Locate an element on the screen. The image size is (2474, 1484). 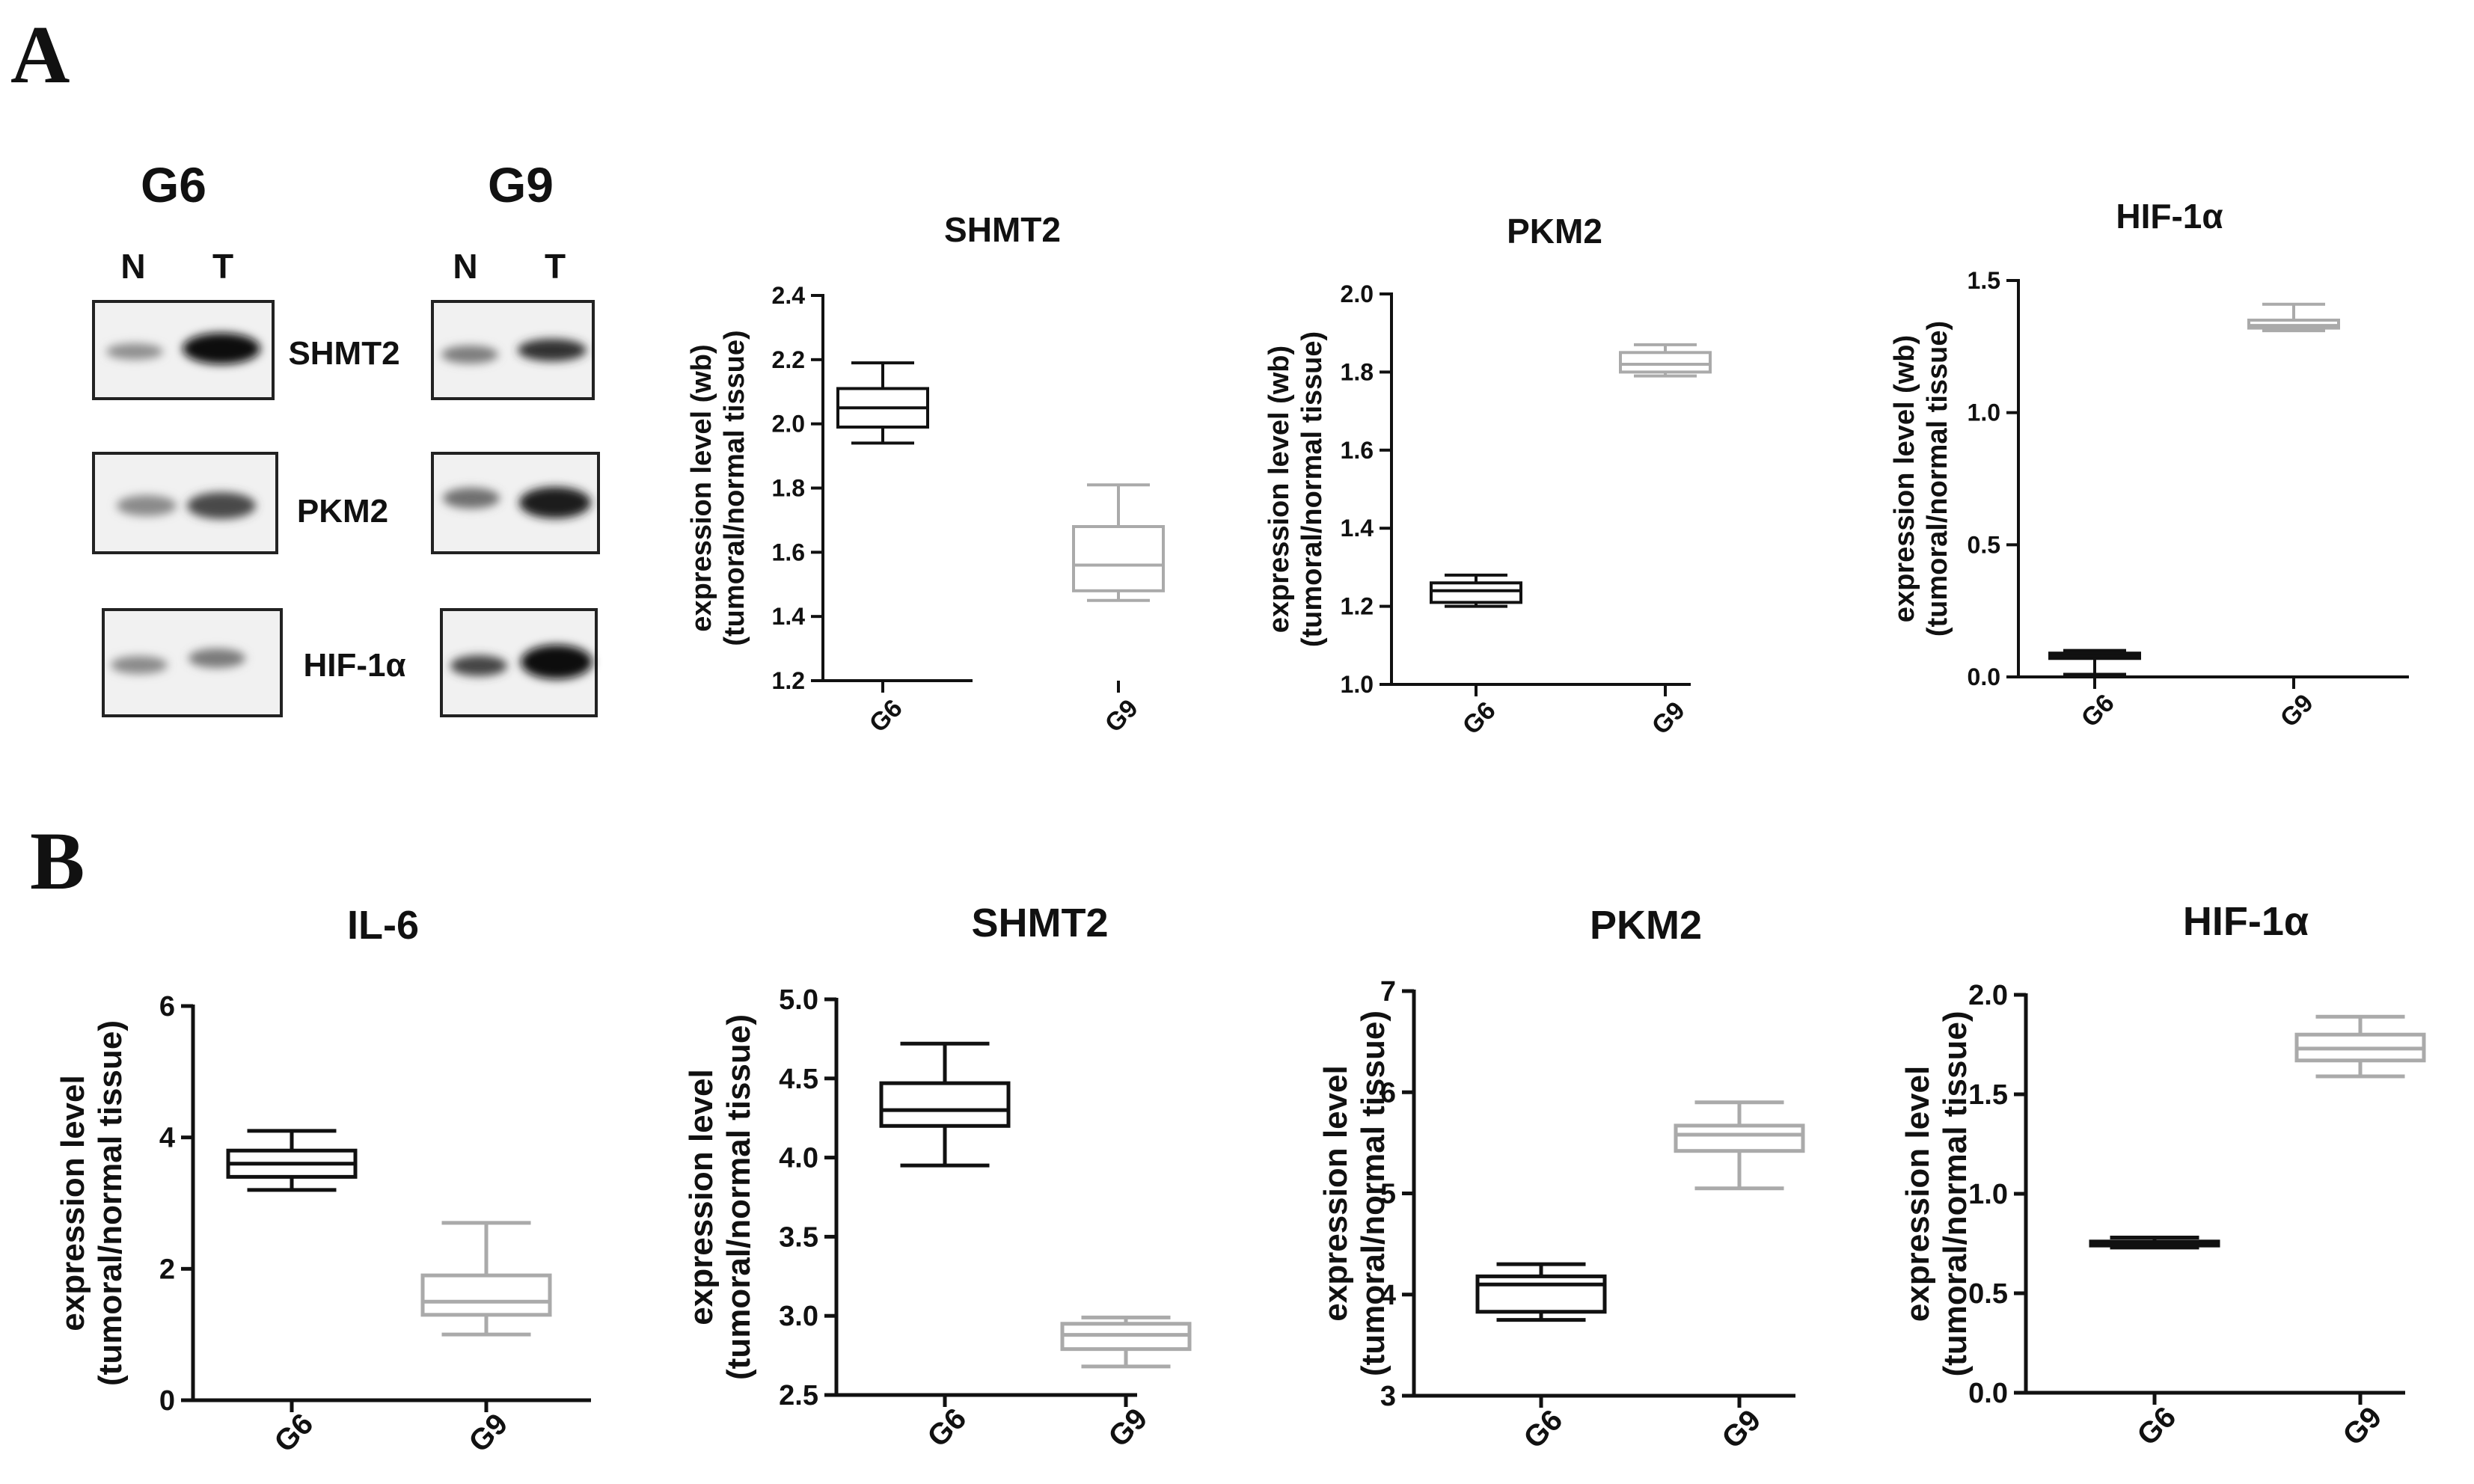
wb-protein-label-shmt2: SHMT2 is located at coordinates (343, 353).